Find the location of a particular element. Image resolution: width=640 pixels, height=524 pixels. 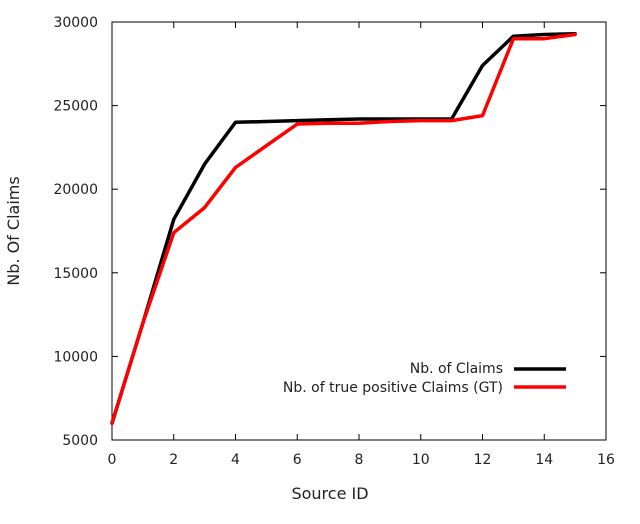

y-tick-label: 15000 is located at coordinates (75, 274).